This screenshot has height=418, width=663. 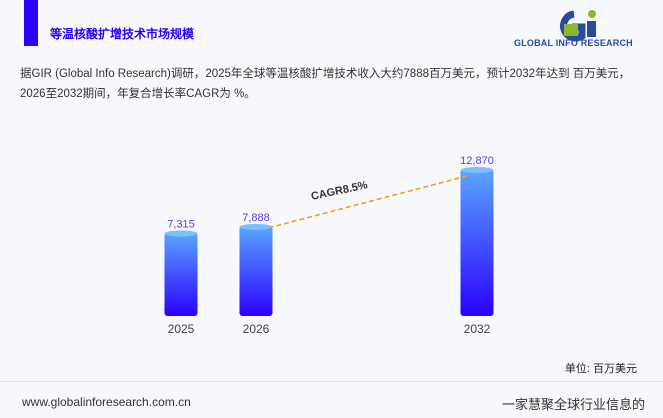 I want to click on x-tick-2032: 2032, so click(x=477, y=329).